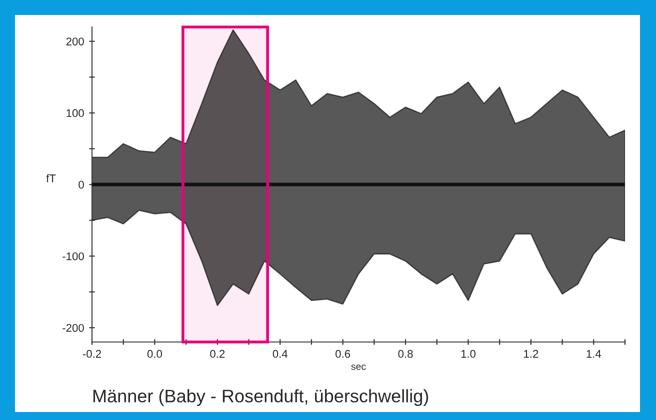 Image resolution: width=656 pixels, height=420 pixels. What do you see at coordinates (531, 354) in the screenshot?
I see `x-tick-label: 1.2` at bounding box center [531, 354].